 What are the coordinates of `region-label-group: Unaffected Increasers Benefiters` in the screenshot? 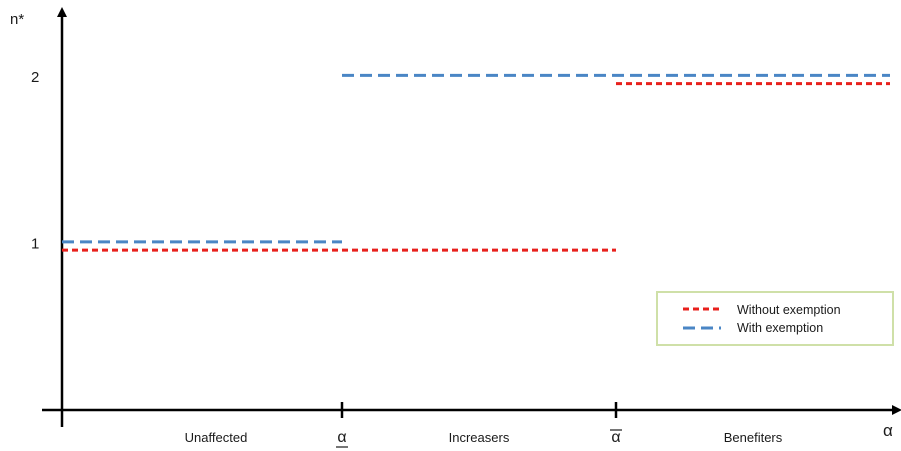 It's located at (484, 437).